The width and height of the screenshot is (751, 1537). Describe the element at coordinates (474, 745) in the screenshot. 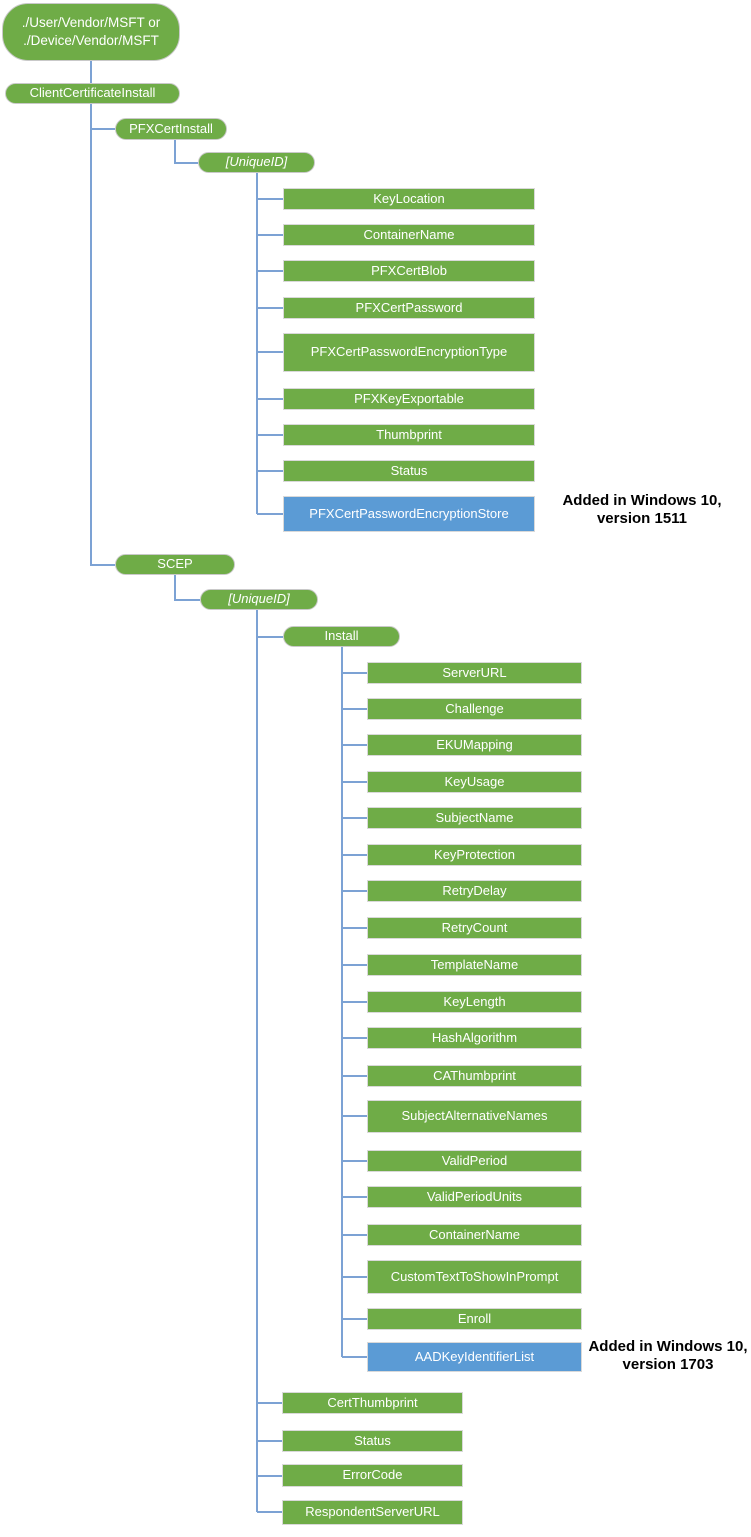

I see `node-ekumapping: EKUMapping` at that location.